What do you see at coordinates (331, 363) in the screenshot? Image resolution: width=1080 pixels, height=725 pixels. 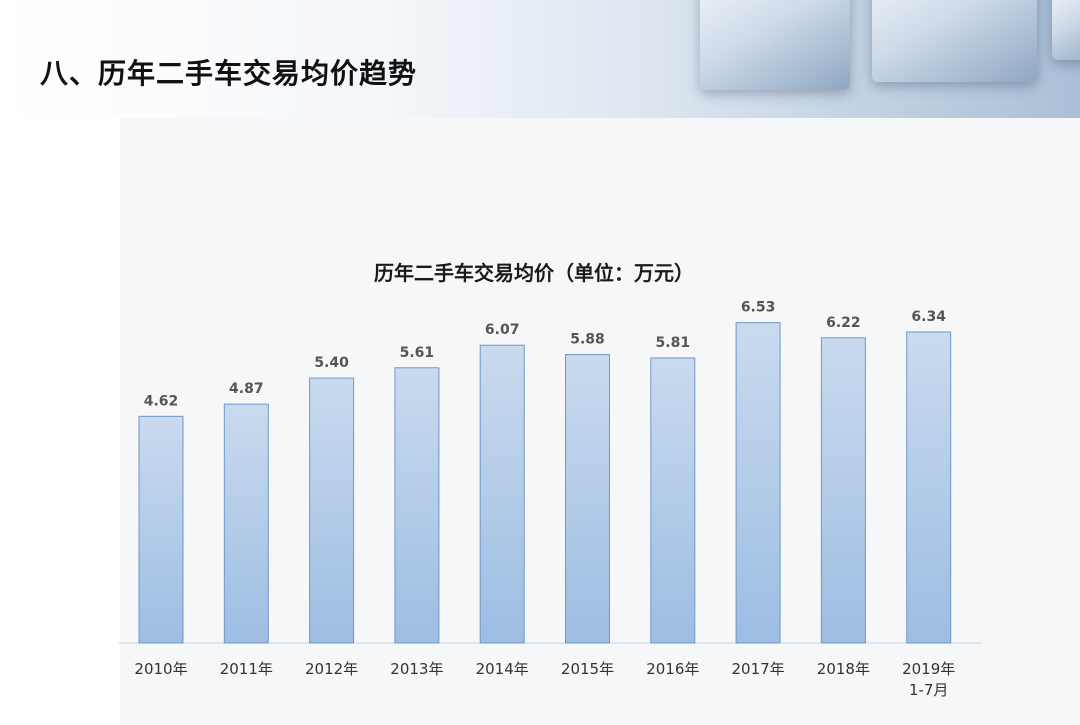 I see `data-label: 5.40` at bounding box center [331, 363].